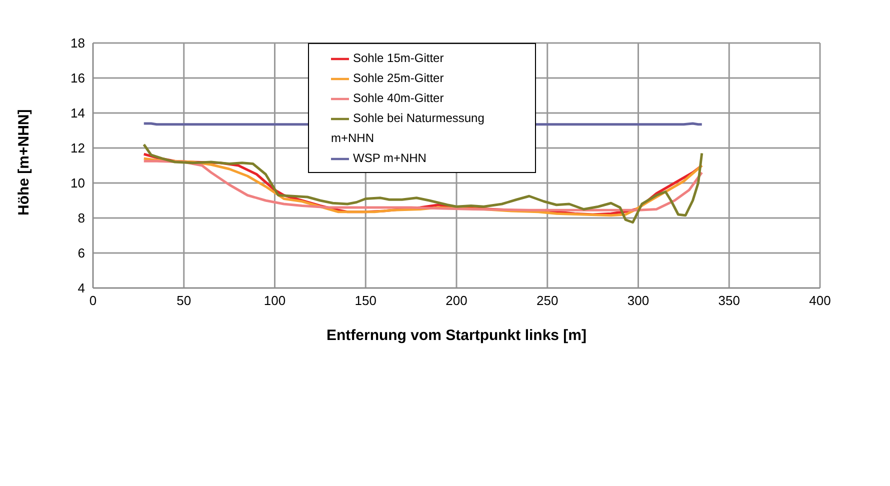 The image size is (890, 486). What do you see at coordinates (820, 300) in the screenshot?
I see `x-tick-label: 400` at bounding box center [820, 300].